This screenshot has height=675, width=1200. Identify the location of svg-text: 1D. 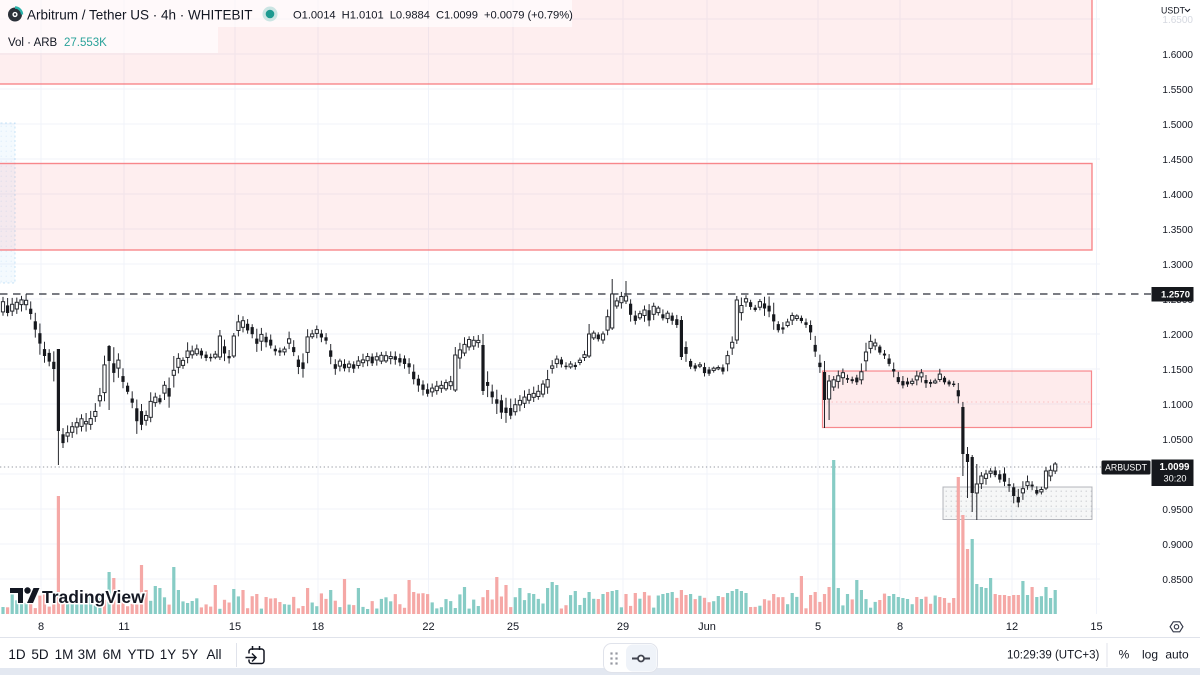
(17, 654).